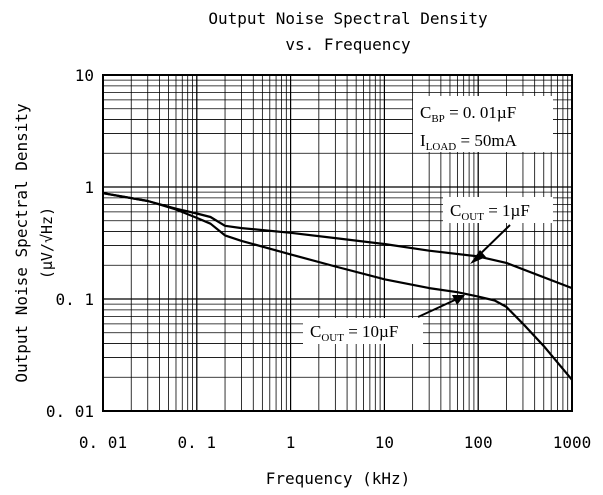 Image resolution: width=603 pixels, height=495 pixels. I want to click on condition-cbp-label: CBP = 0. 01µF, so click(468, 114).